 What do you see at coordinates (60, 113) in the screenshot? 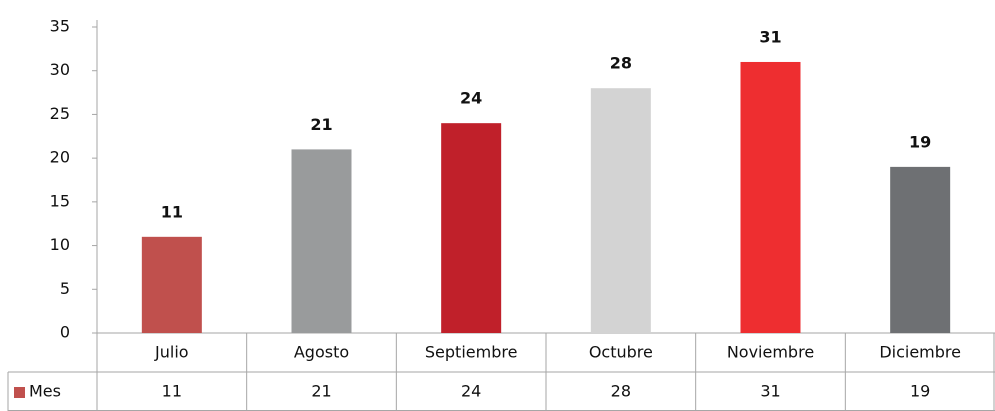
I see `y-tick-label: 25` at bounding box center [60, 113].